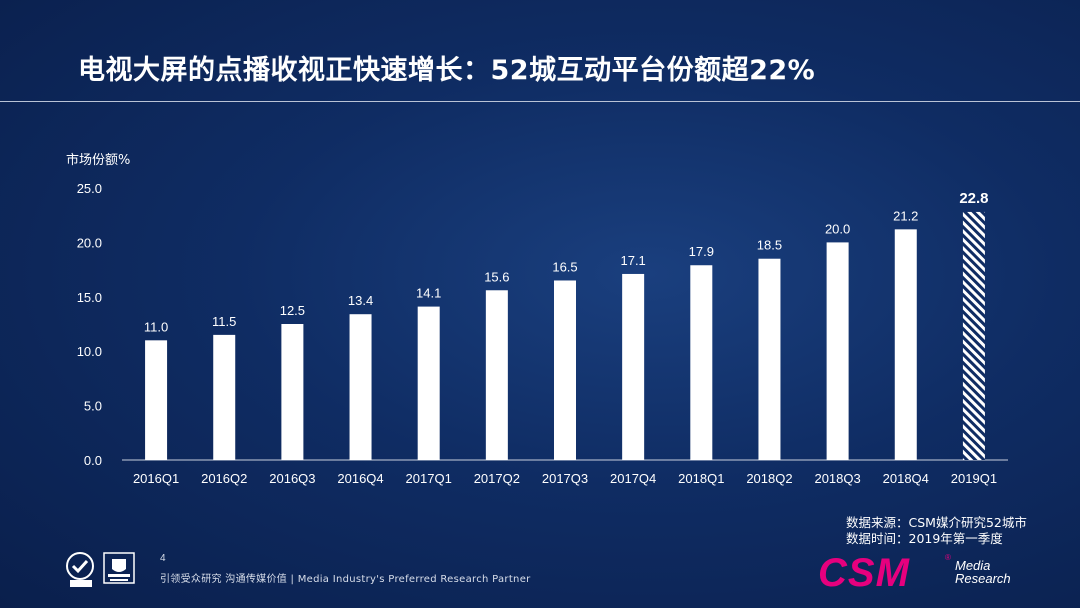  I want to click on x-tick-label-2018Q1: 2018Q1, so click(701, 478).